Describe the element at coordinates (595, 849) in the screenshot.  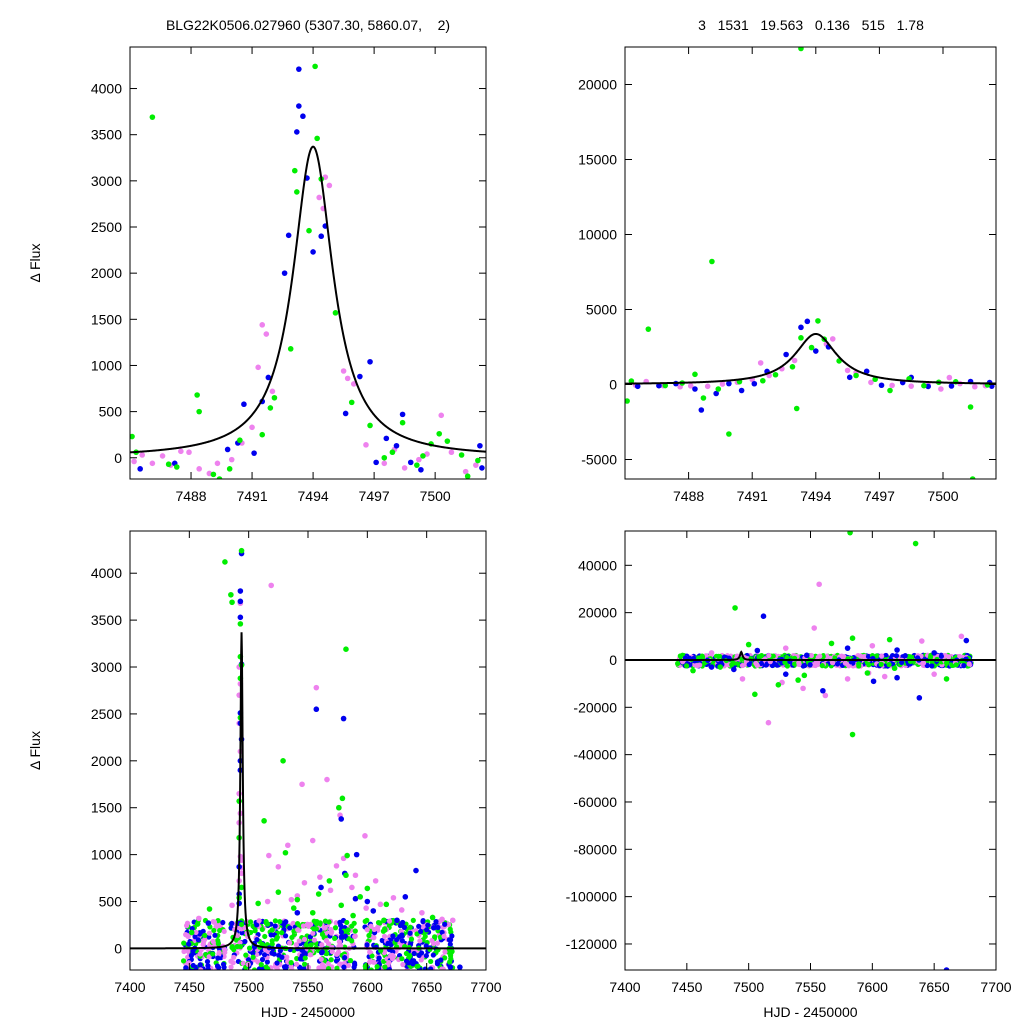
I see `y-tick-label: -80000` at that location.